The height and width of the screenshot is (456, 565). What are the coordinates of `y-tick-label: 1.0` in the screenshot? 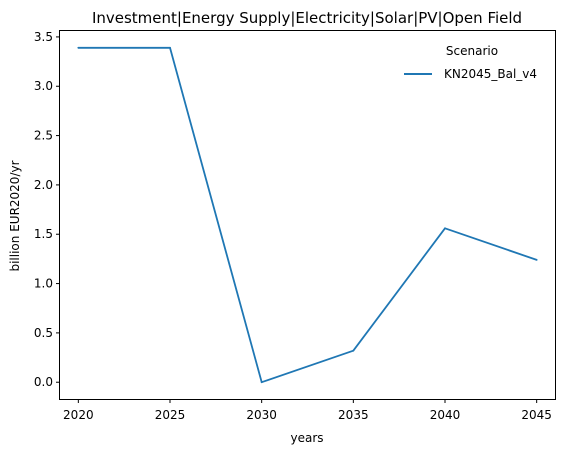 It's located at (43, 284).